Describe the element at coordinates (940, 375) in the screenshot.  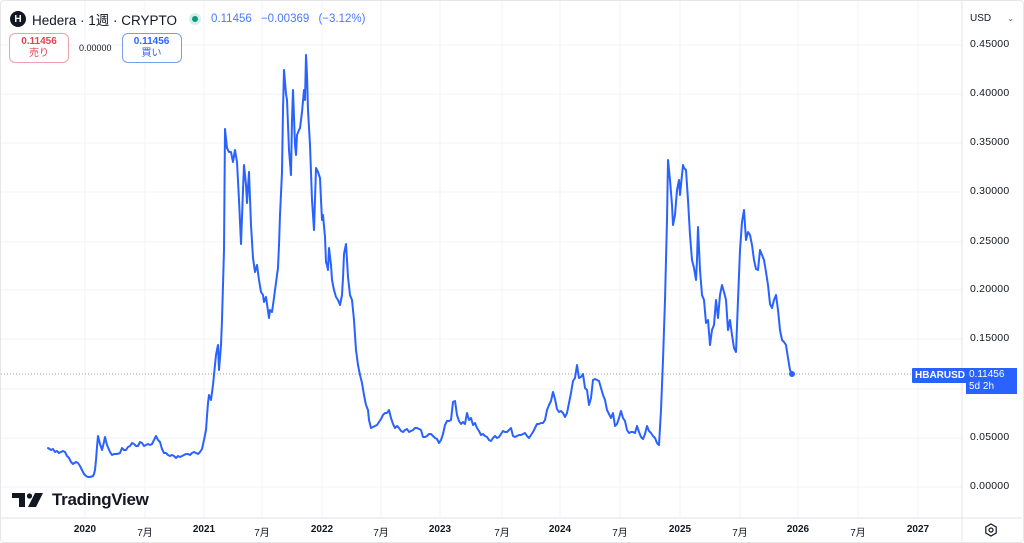
I see `symbol-price-tag: HBARUSD` at that location.